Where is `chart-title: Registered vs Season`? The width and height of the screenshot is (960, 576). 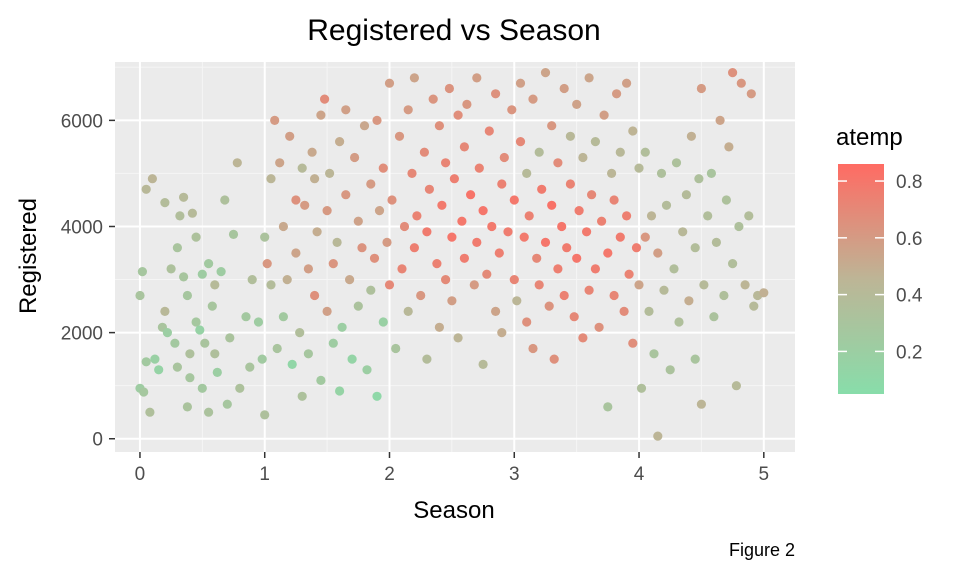 chart-title: Registered vs Season is located at coordinates (454, 30).